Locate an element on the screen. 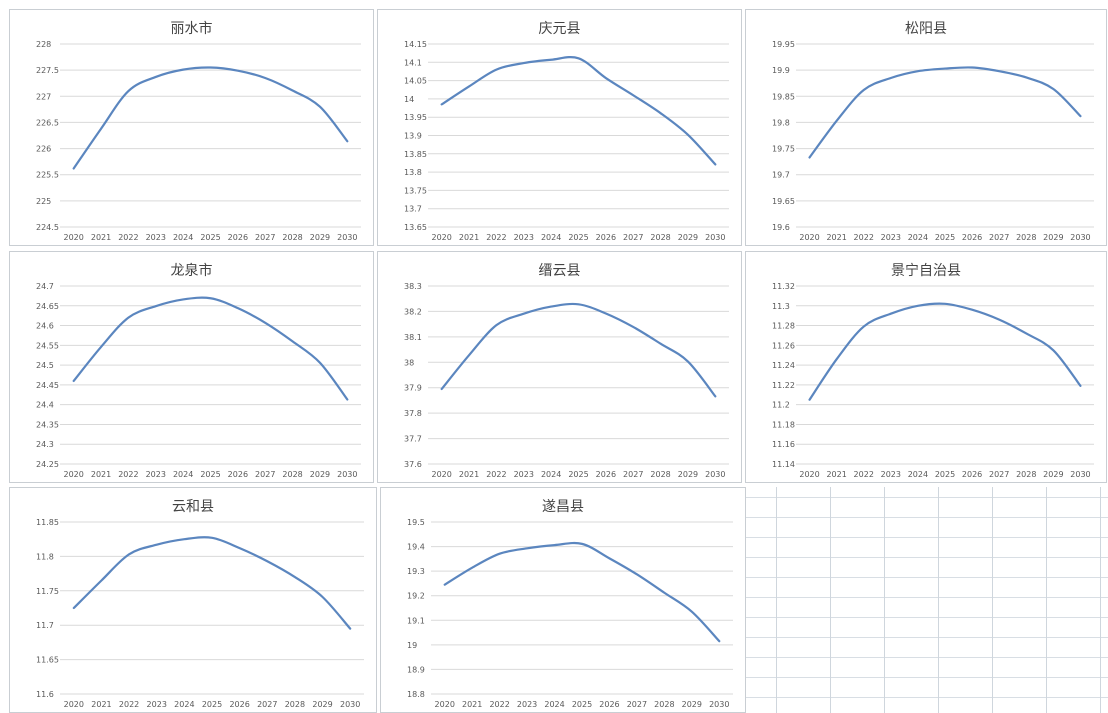 This screenshot has height=713, width=1108. chart-title: 云和县 is located at coordinates (193, 507).